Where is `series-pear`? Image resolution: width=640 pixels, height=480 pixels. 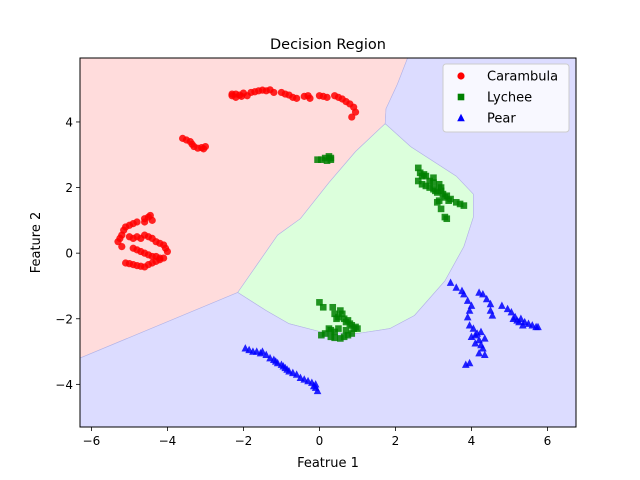 series-pear is located at coordinates (391, 336).